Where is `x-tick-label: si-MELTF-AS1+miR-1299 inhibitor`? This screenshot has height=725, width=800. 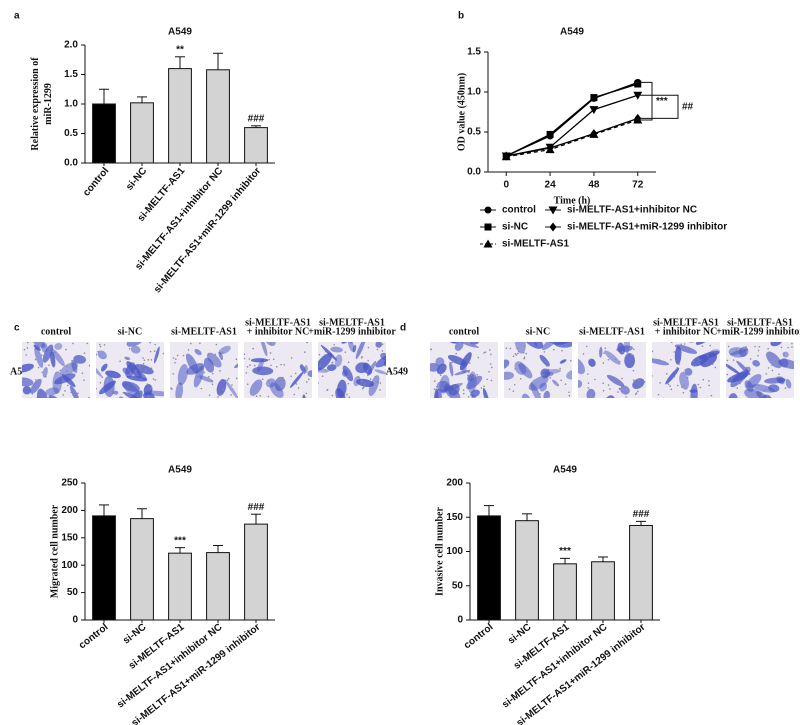
x-tick-label: si-MELTF-AS1+miR-1299 inhibitor is located at coordinates (581, 673).